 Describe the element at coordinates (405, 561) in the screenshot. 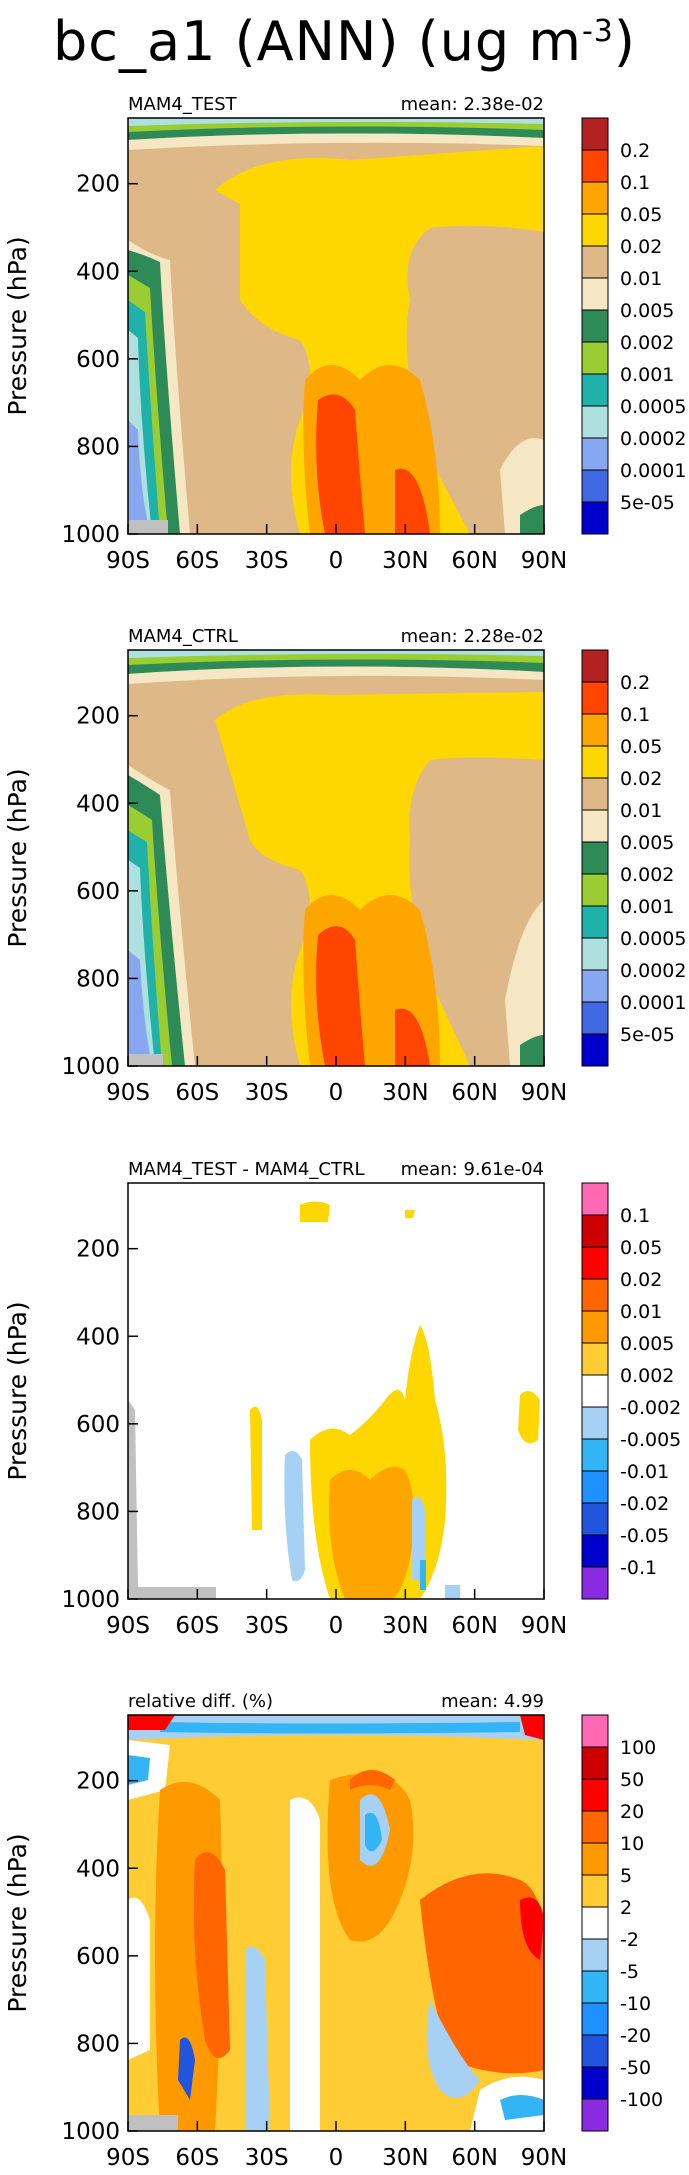

I see `panel-1-xtick-label: 30N` at that location.